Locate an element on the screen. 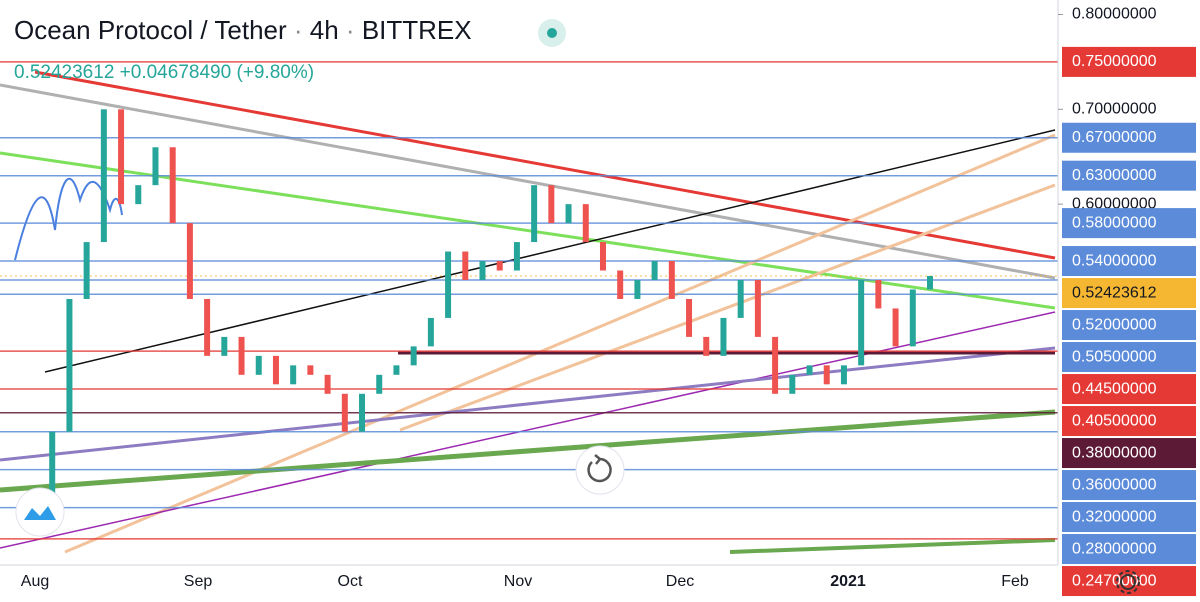  header-bg is located at coordinates (268, 27).